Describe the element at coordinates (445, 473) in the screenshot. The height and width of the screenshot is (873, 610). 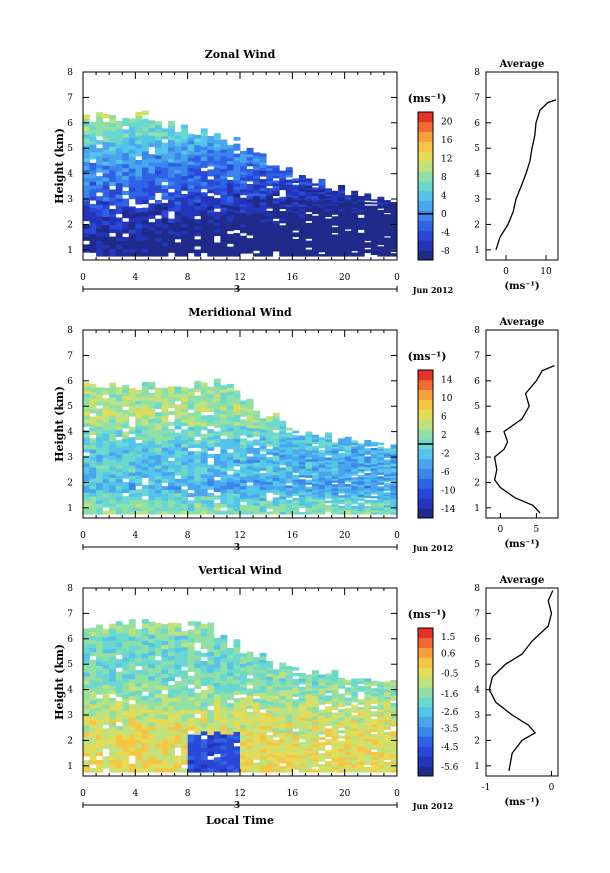
I see `colorbar-tick-label: -6` at that location.